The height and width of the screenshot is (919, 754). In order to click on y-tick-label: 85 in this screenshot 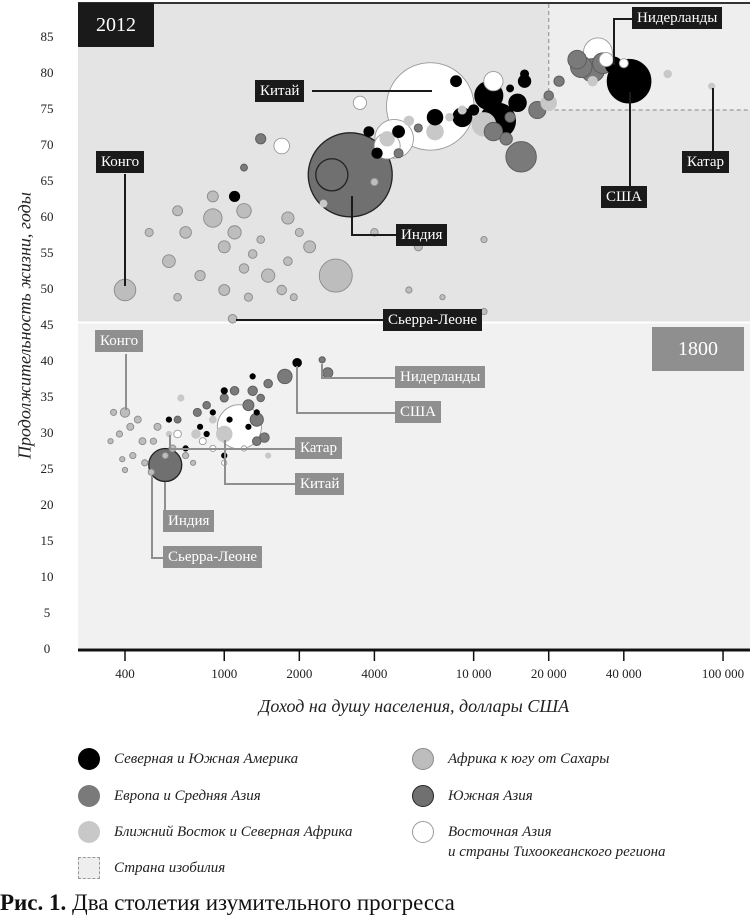, I will do `click(47, 36)`.